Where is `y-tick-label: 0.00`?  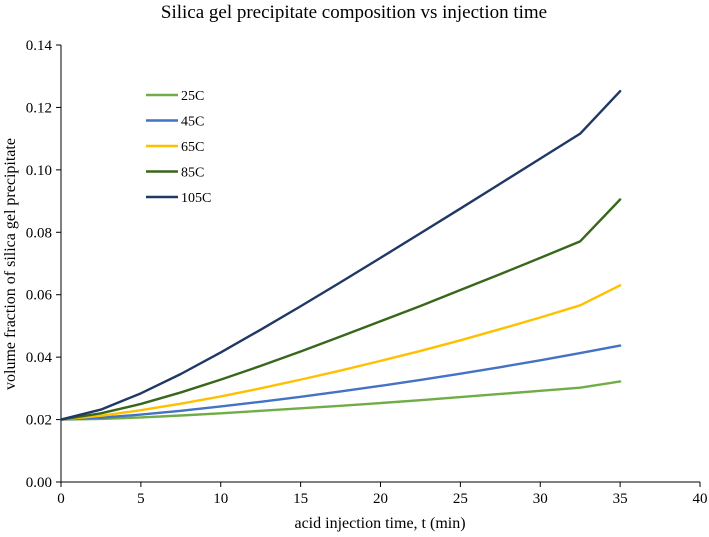
y-tick-label: 0.00 is located at coordinates (39, 483).